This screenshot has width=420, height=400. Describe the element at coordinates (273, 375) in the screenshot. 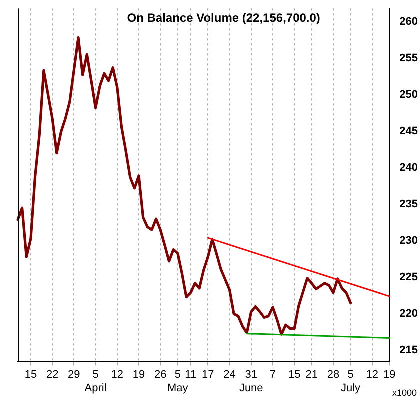

I see `x-tick-label: 7` at that location.